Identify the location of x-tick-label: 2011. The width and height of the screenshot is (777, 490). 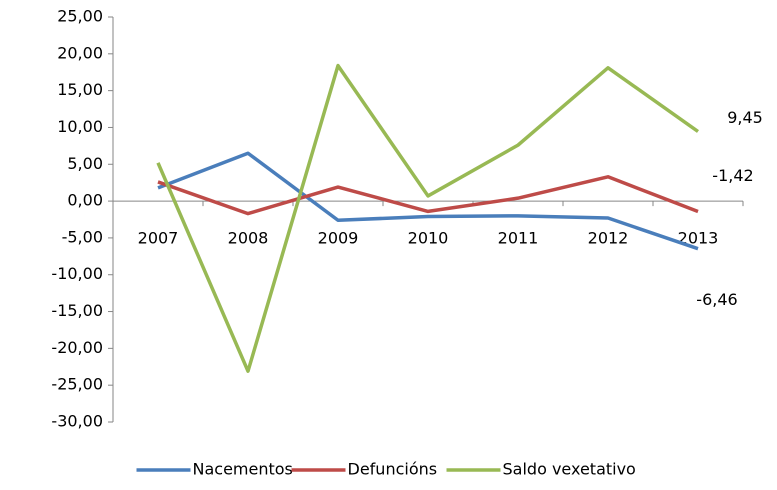
(518, 238).